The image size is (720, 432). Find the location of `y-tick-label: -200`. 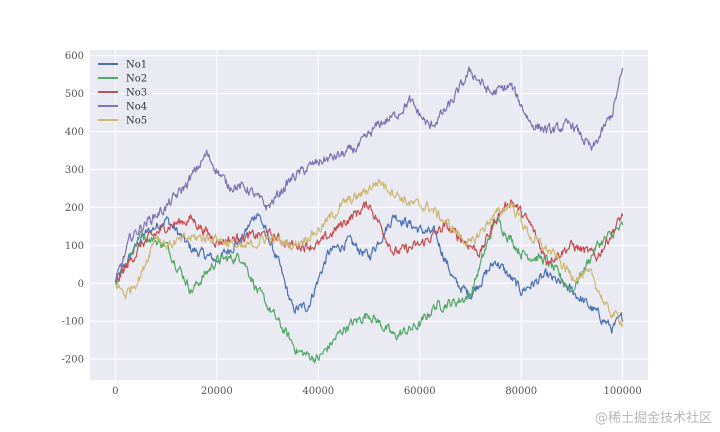

y-tick-label: -200 is located at coordinates (73, 360).